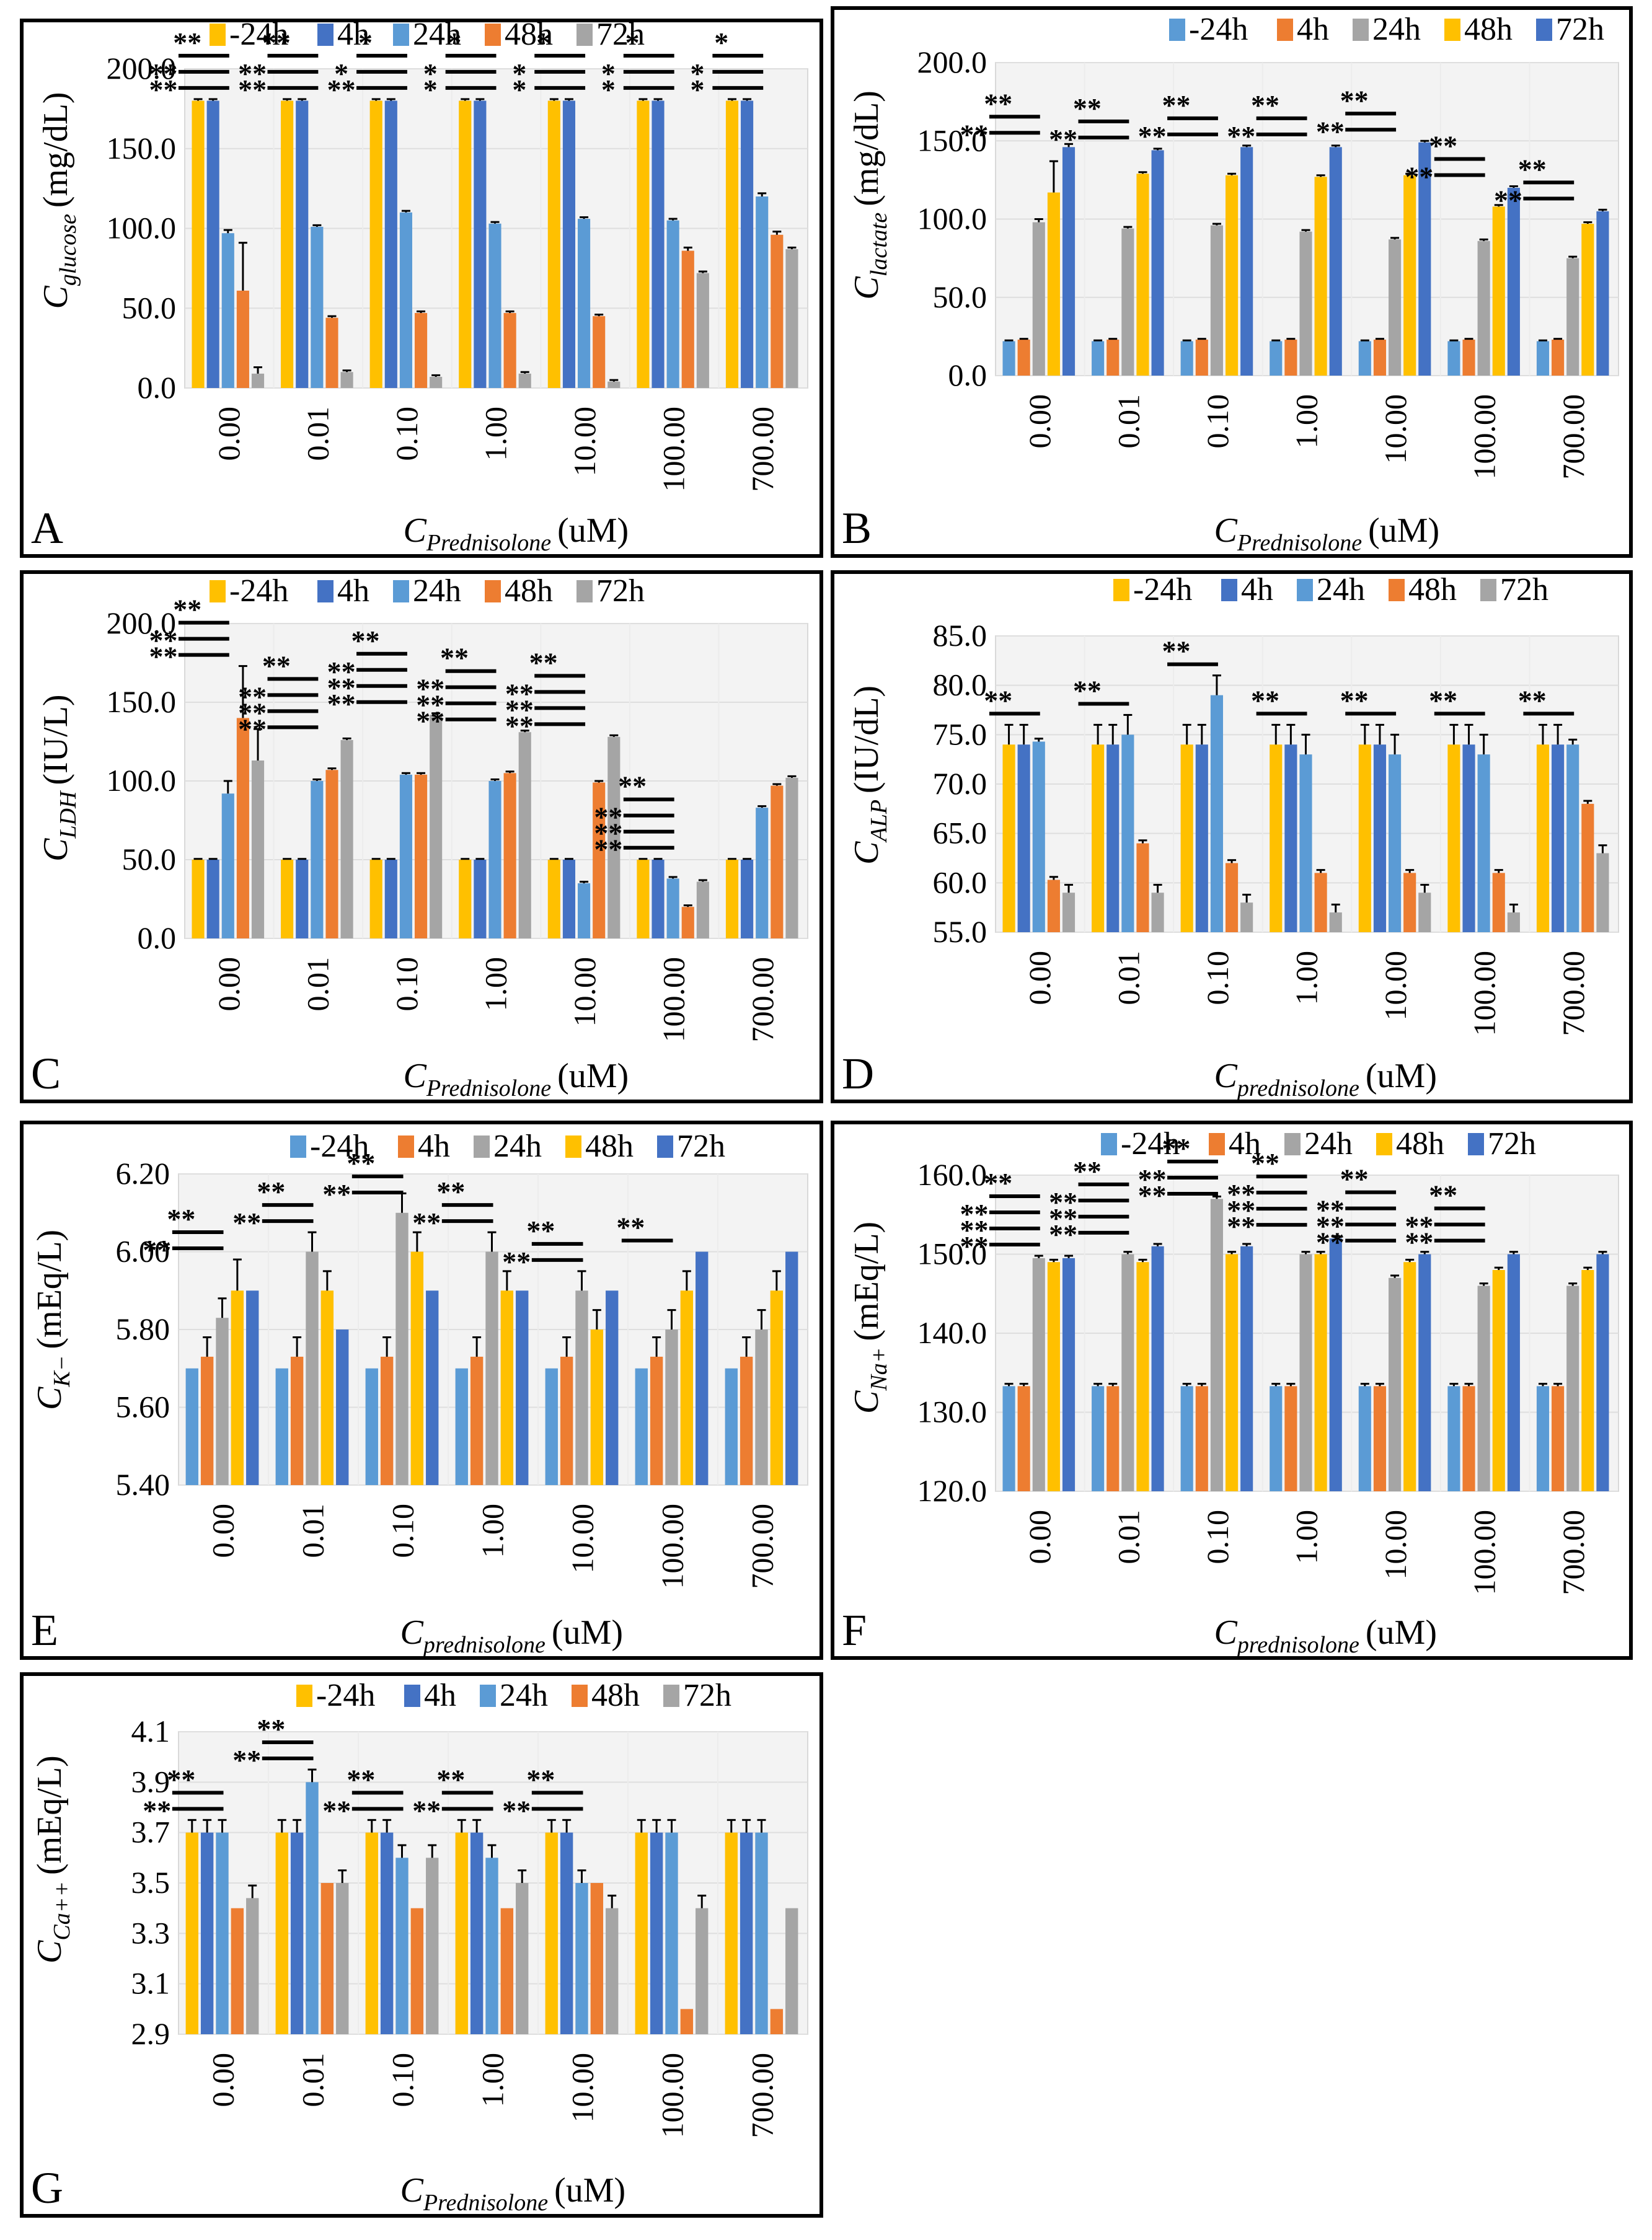  Describe the element at coordinates (511, 1634) in the screenshot. I see `x-axis-title: Cprednisolone (uM)` at that location.